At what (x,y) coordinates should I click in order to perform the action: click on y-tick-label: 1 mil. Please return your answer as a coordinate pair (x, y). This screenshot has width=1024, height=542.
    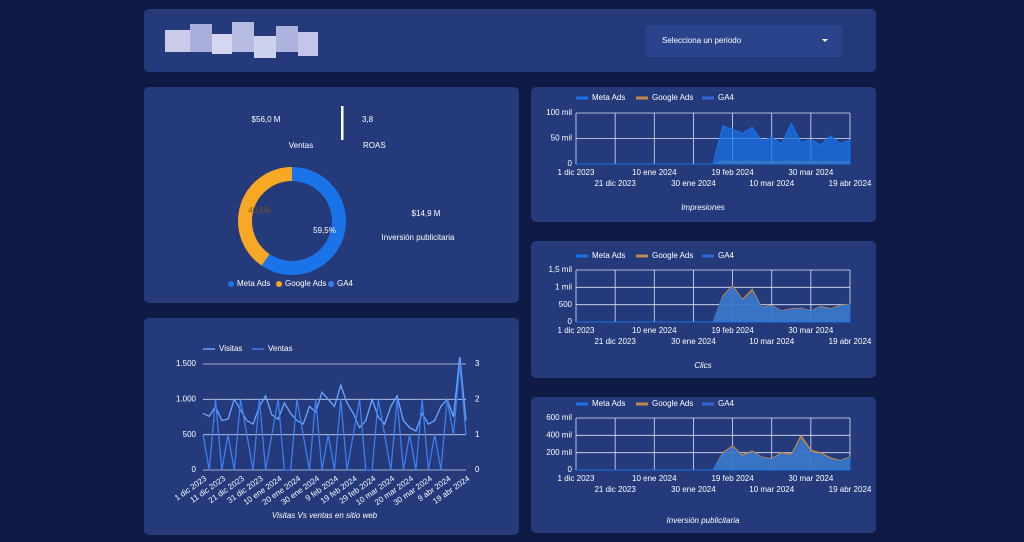
    Looking at the image, I should click on (563, 286).